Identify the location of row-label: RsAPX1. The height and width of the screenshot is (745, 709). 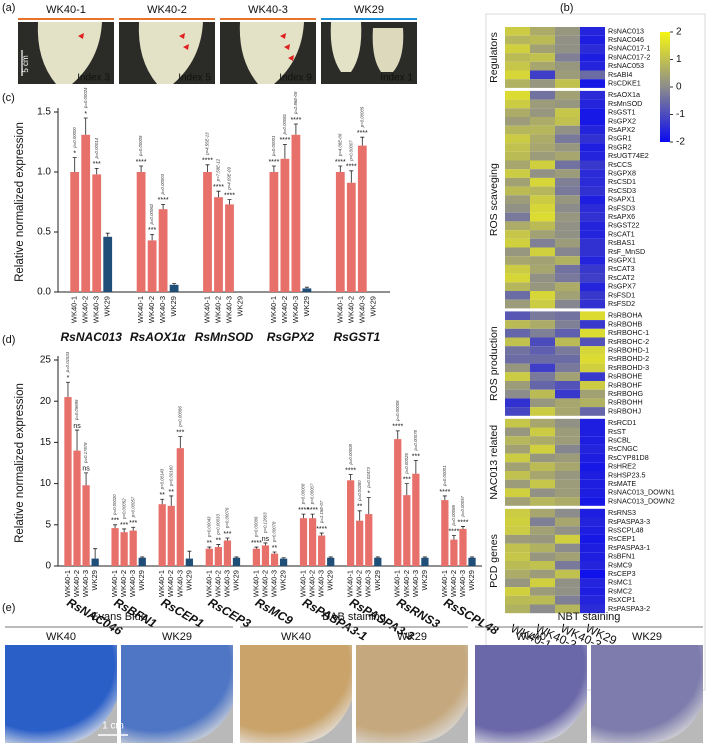
(621, 199).